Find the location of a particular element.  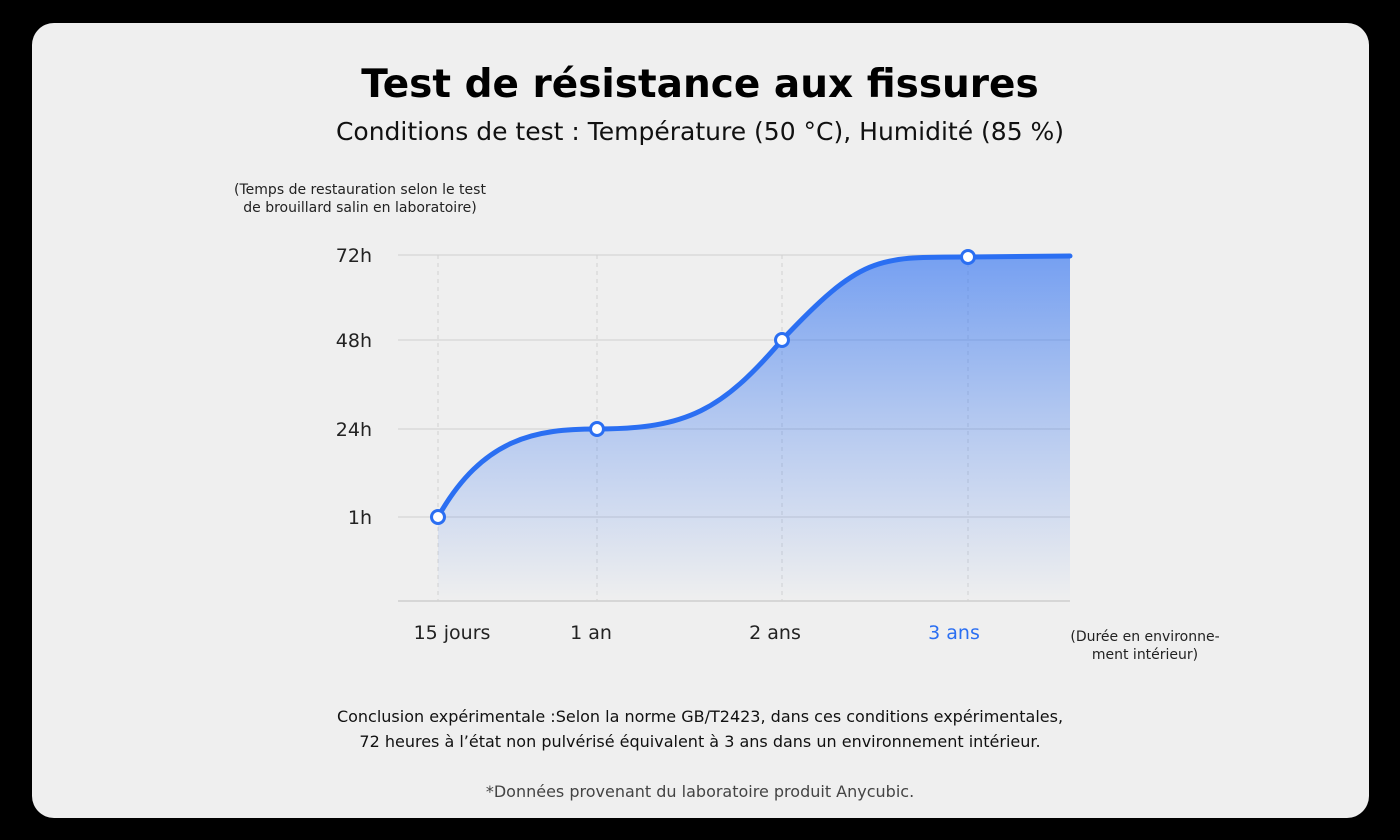

x-tick-label: 3 ans is located at coordinates (954, 633).